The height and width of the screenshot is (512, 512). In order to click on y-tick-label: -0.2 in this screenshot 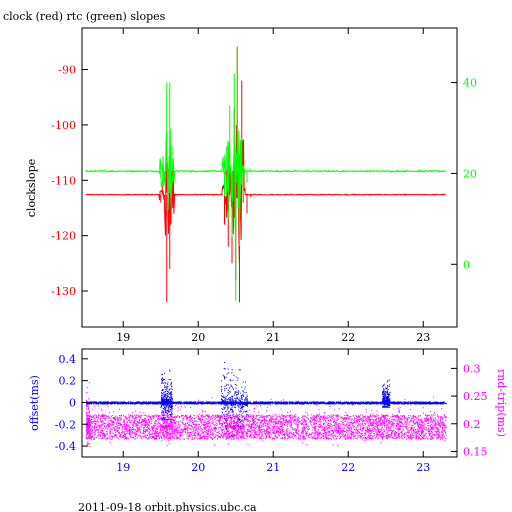, I will do `click(65, 424)`.